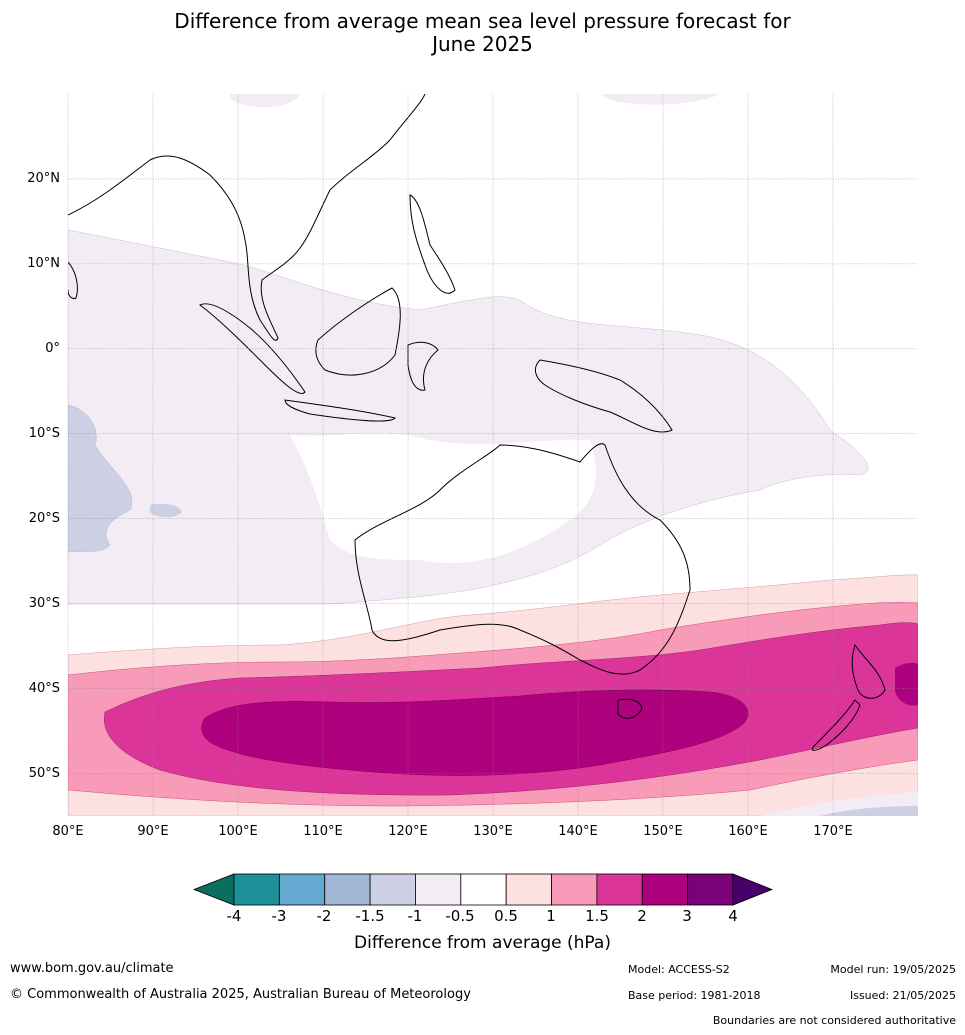 This screenshot has height=1035, width=965. I want to click on lon-label-170e: 170°E, so click(833, 831).